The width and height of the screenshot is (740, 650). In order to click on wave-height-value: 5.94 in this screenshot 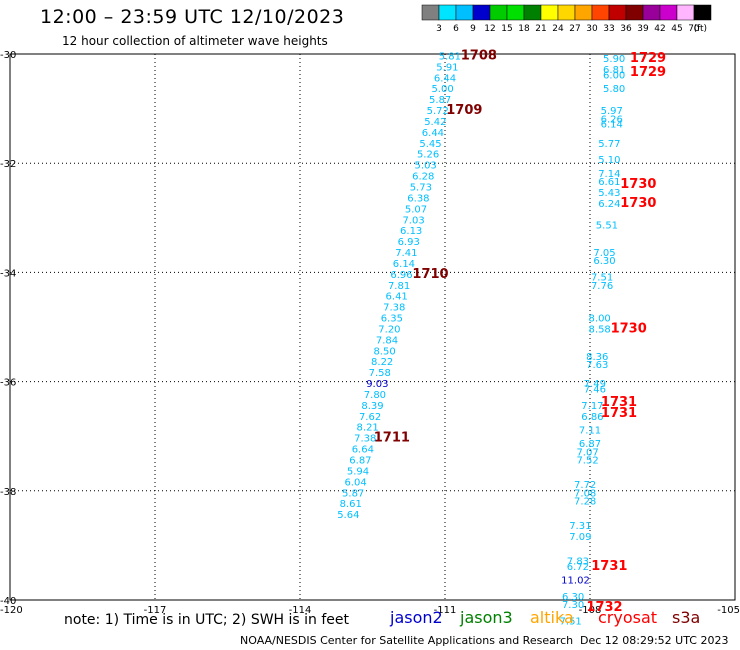, I will do `click(358, 471)`.